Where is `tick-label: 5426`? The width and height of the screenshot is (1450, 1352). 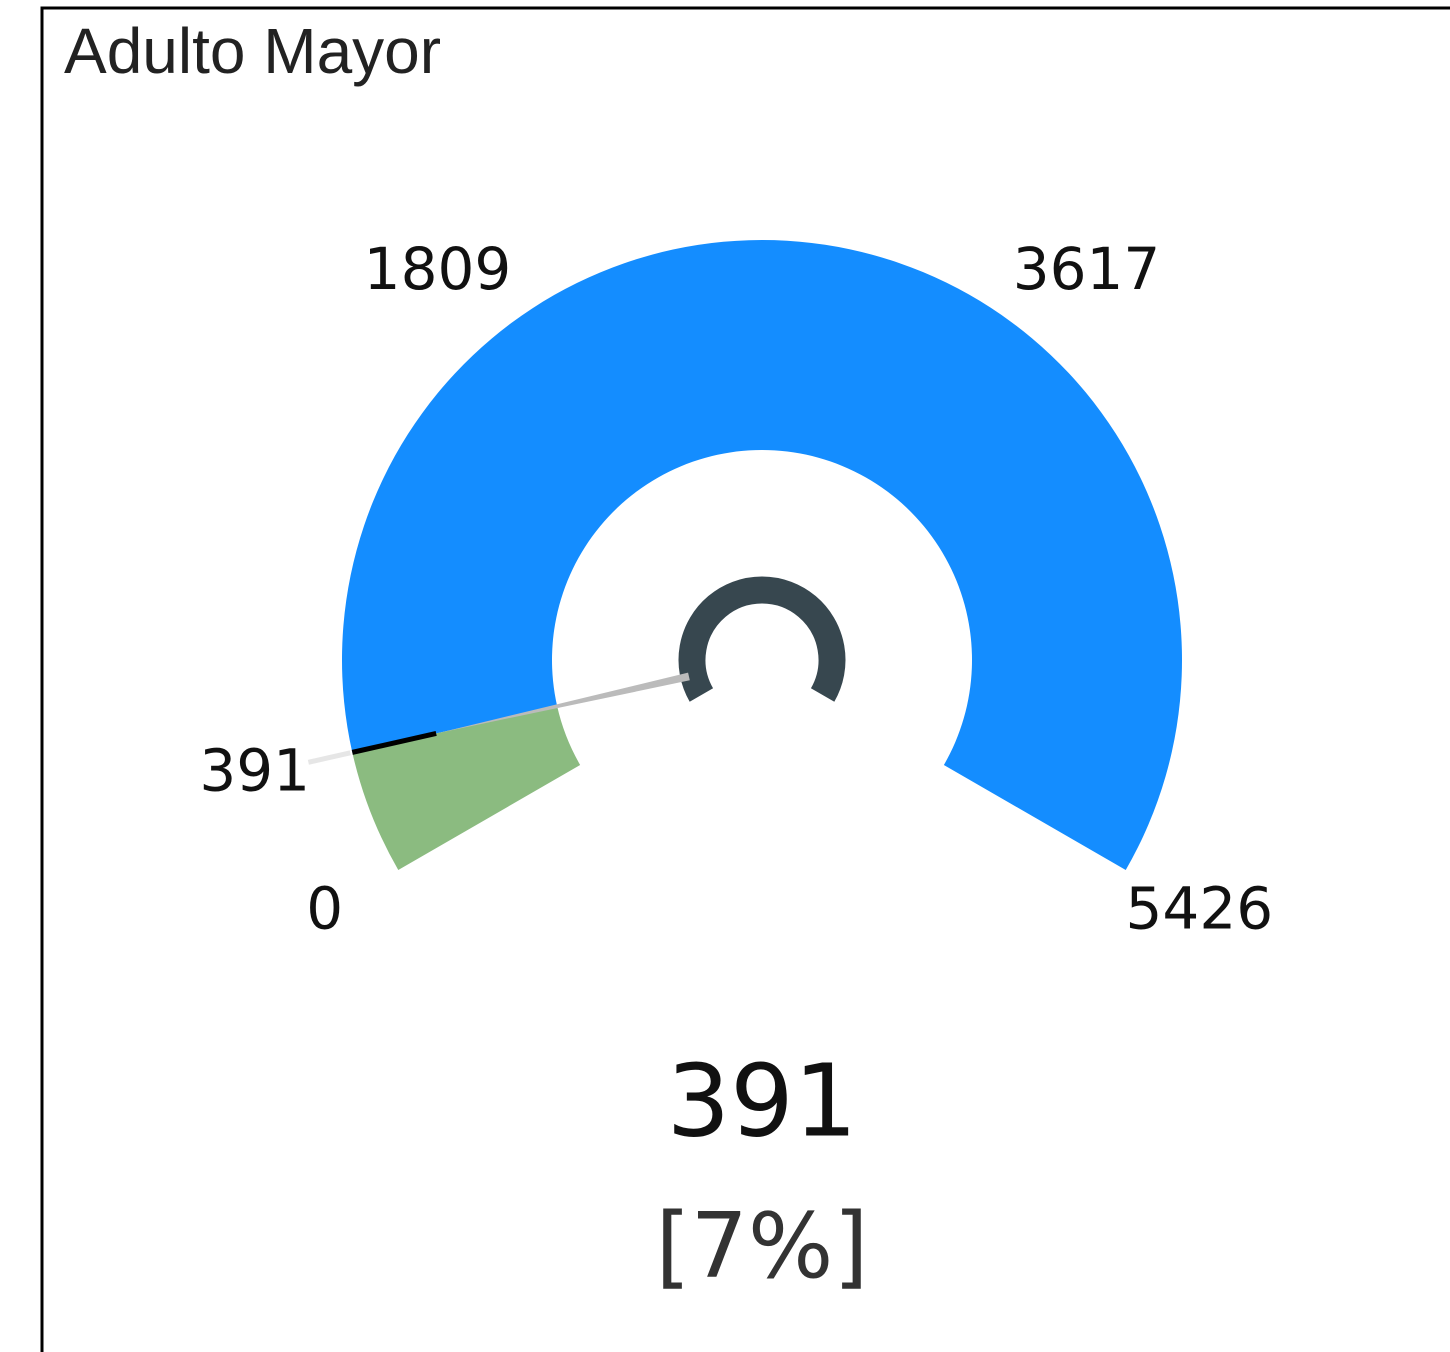 tick-label: 5426 is located at coordinates (1200, 909).